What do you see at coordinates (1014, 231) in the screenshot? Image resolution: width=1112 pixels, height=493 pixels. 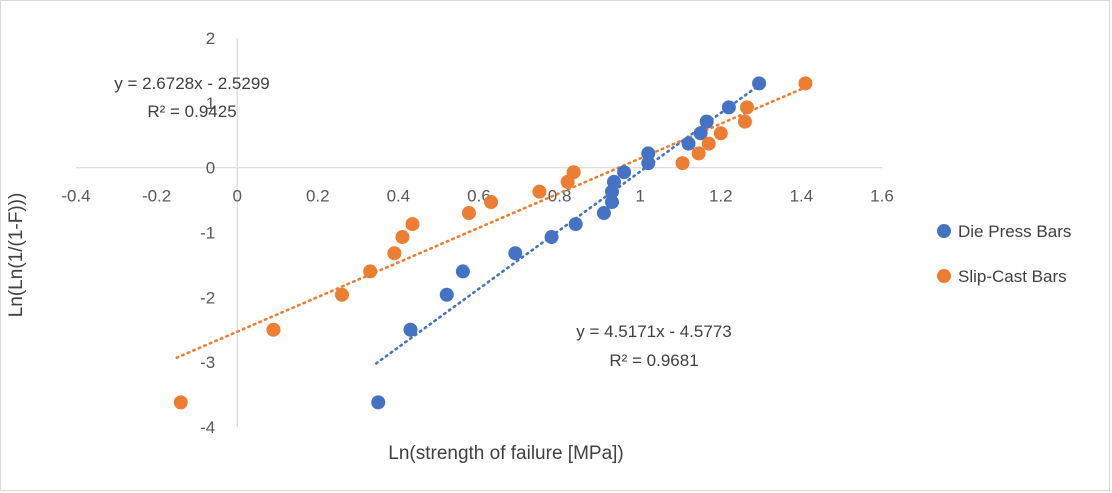 I see `legend-label-die-press: Die Press Bars` at bounding box center [1014, 231].